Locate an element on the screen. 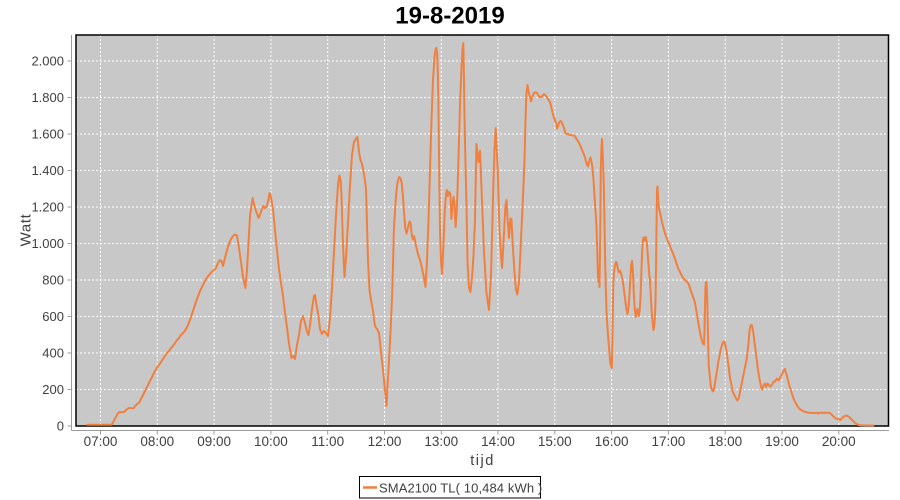 The height and width of the screenshot is (500, 900). svg-text: 07:00 is located at coordinates (101, 441).